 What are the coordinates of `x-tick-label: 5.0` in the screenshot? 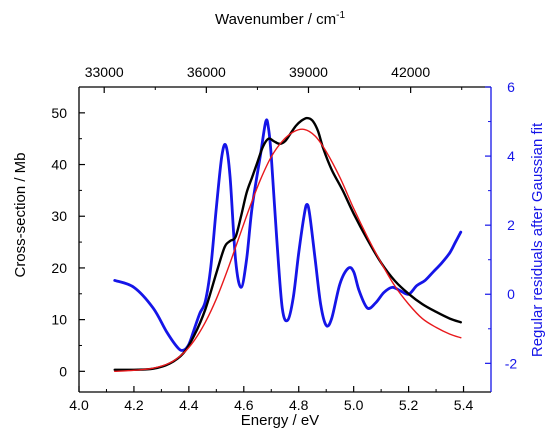 It's located at (354, 405).